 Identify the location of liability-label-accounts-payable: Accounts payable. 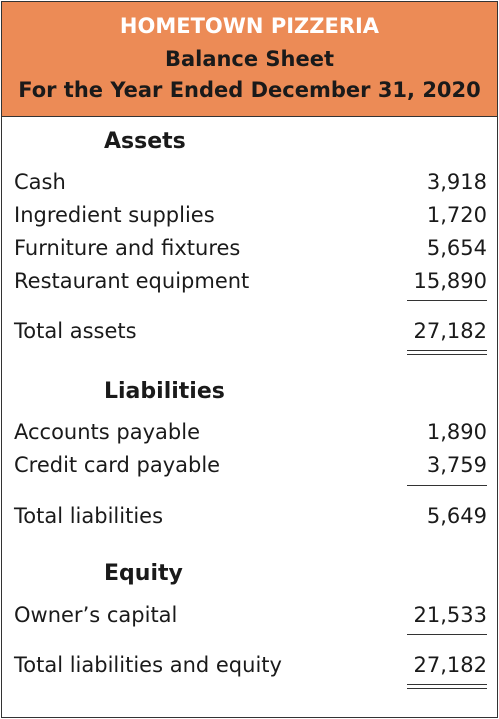
(107, 432).